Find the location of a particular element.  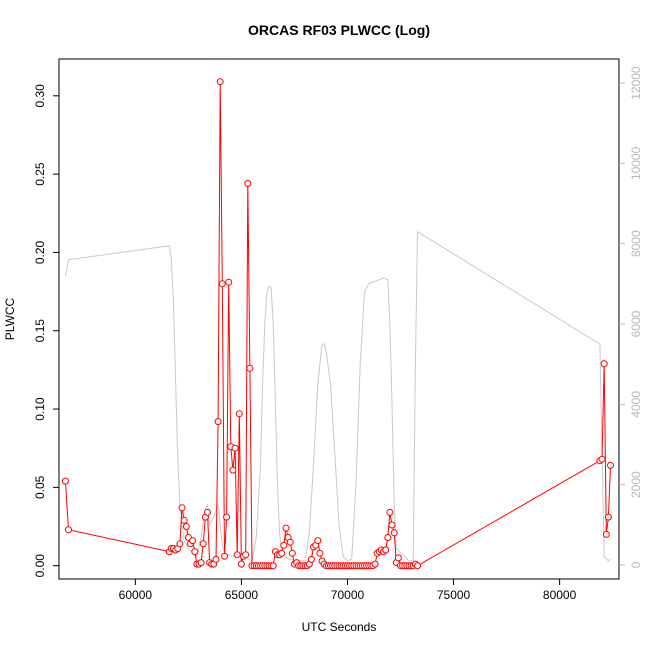

y-axis: 0.00 0.05 0.10 0.15 0.20 0.25 0.30 is located at coordinates (46, 331).